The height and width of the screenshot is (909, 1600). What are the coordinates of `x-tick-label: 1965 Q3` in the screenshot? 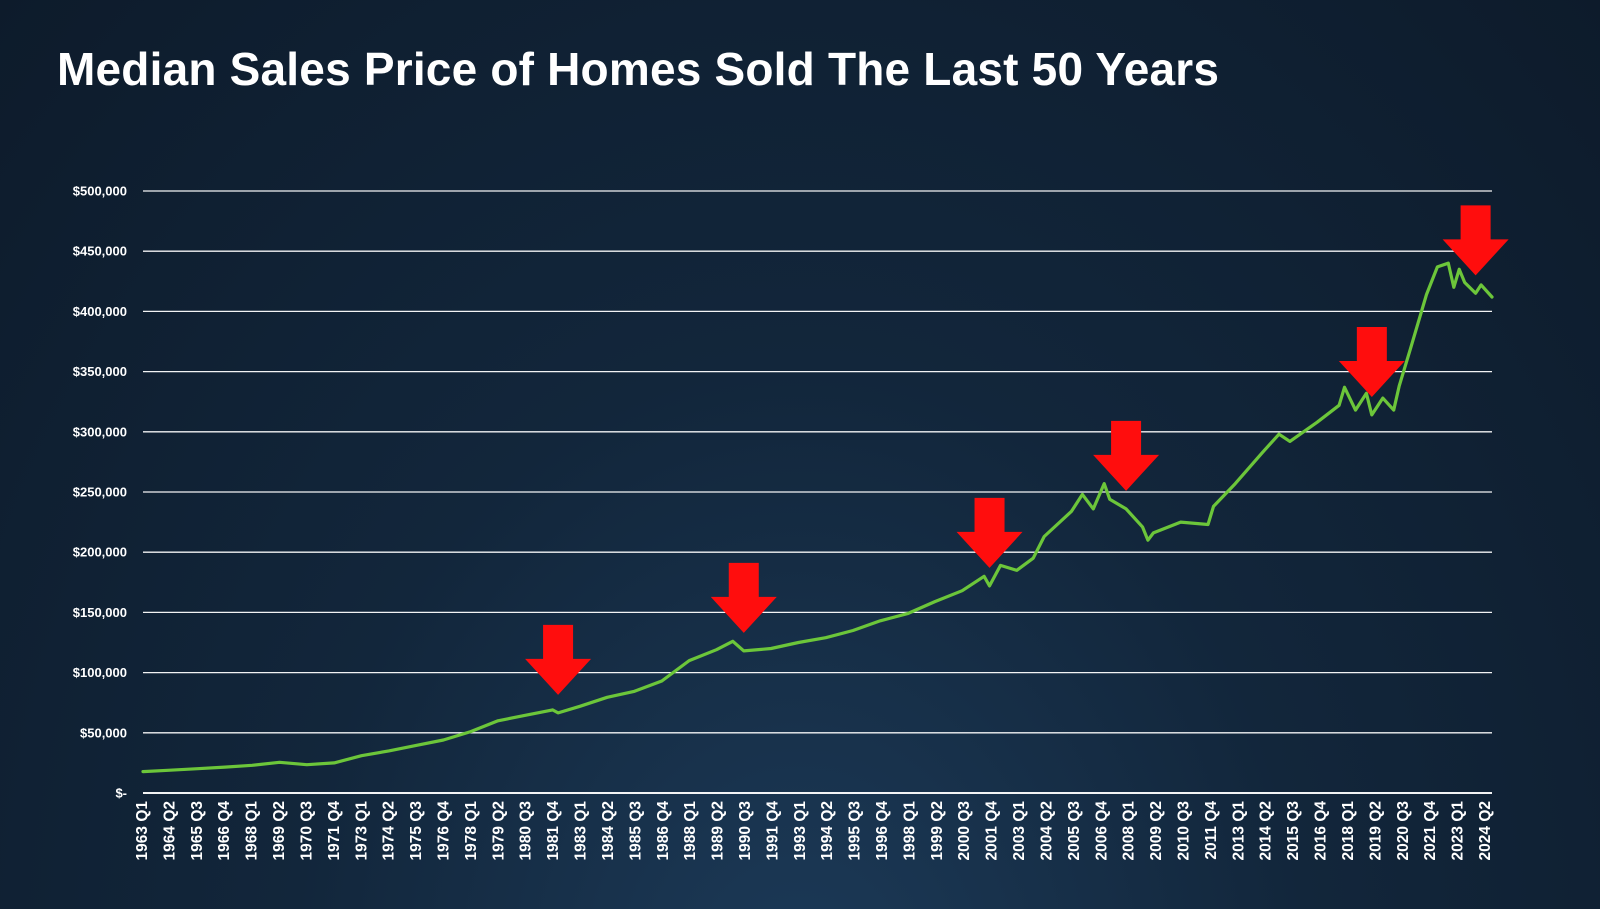 It's located at (197, 831).